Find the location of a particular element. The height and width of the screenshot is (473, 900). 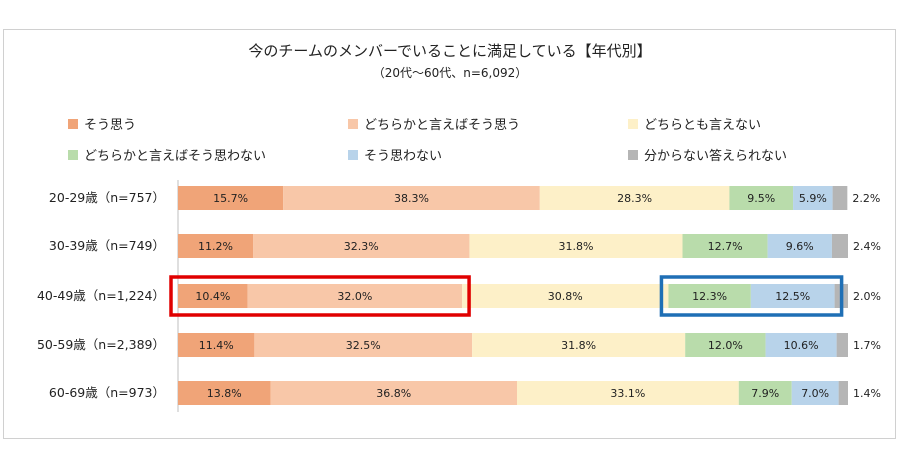

data-label: 10.6% is located at coordinates (801, 345).